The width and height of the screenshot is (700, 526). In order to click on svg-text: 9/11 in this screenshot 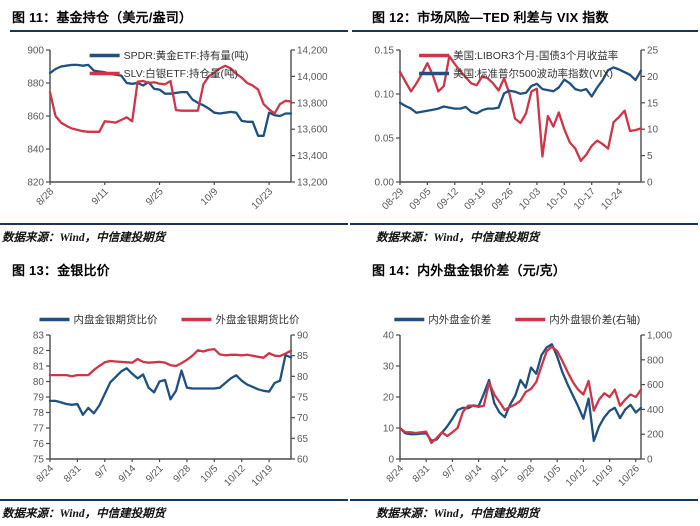, I will do `click(100, 196)`.